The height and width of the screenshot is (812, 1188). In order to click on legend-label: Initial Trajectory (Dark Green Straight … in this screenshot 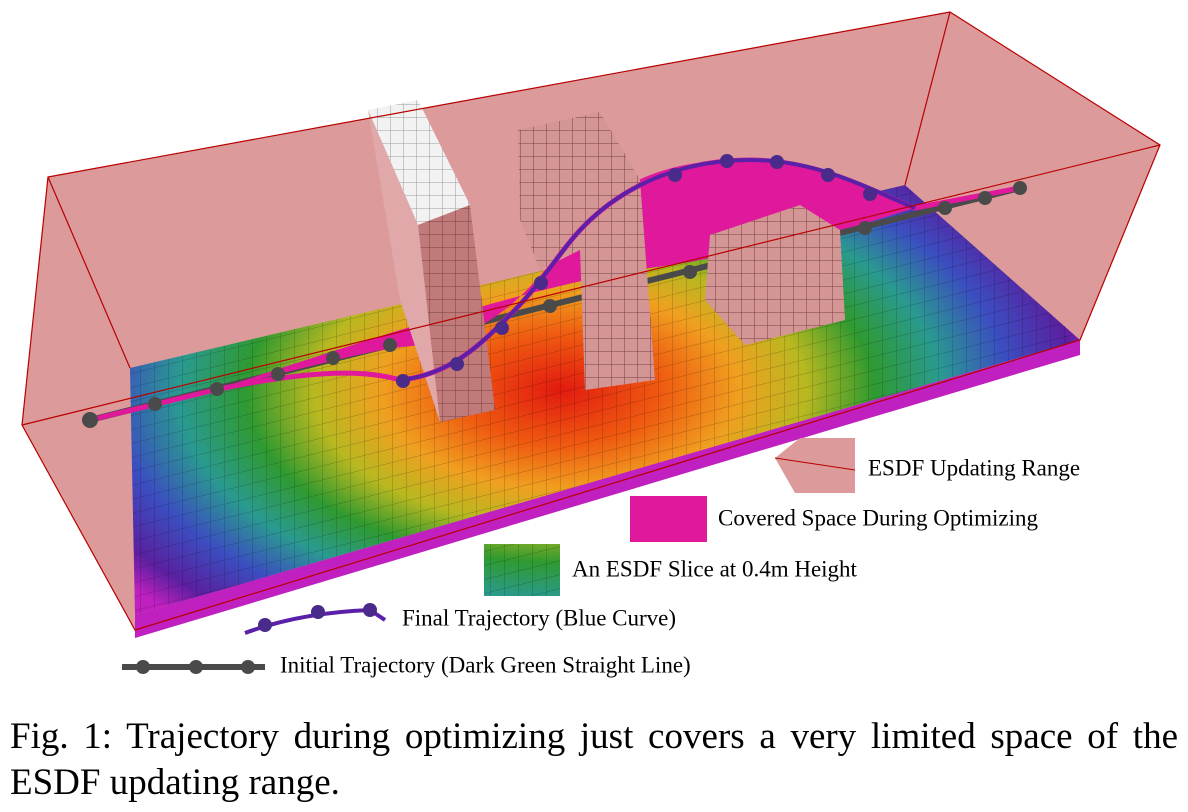, I will do `click(485, 664)`.